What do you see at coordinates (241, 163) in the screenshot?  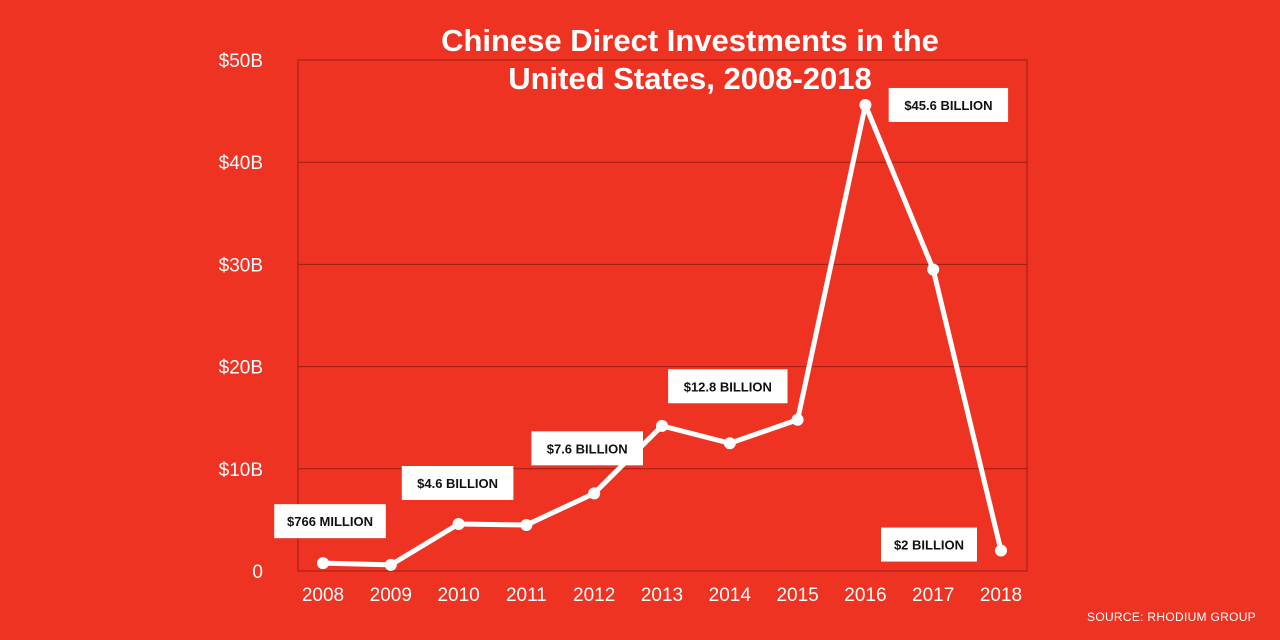 I see `y-tick-label: $40B` at bounding box center [241, 163].